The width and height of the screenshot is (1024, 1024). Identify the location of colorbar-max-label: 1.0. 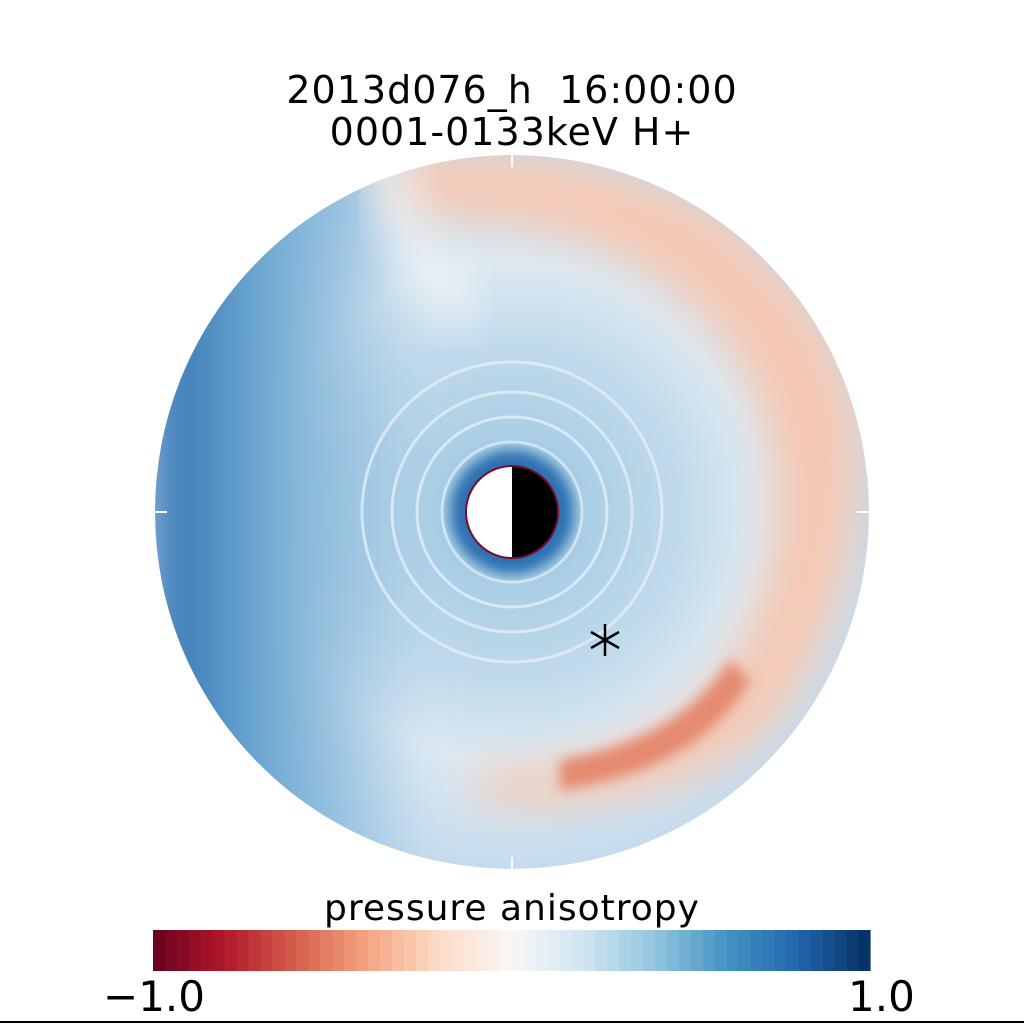
(881, 996).